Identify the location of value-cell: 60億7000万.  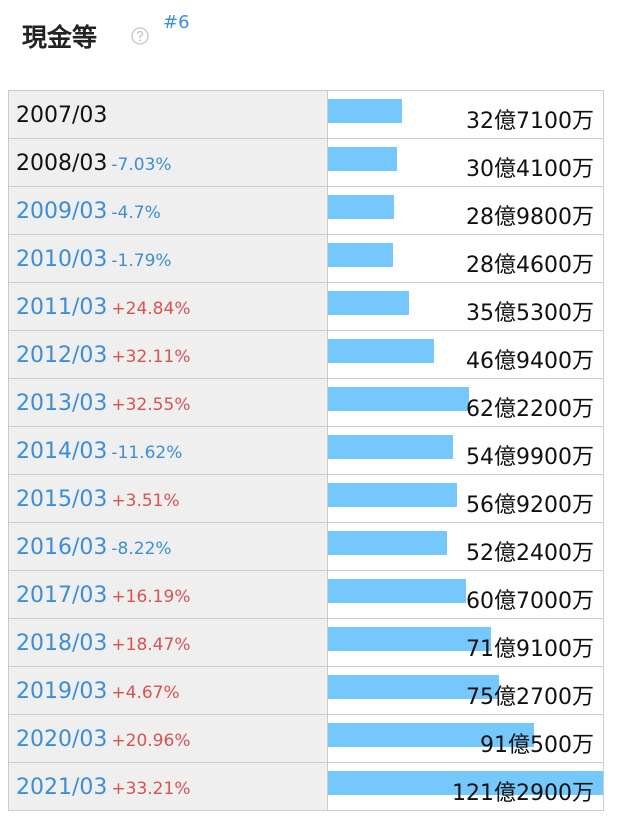
(466, 594).